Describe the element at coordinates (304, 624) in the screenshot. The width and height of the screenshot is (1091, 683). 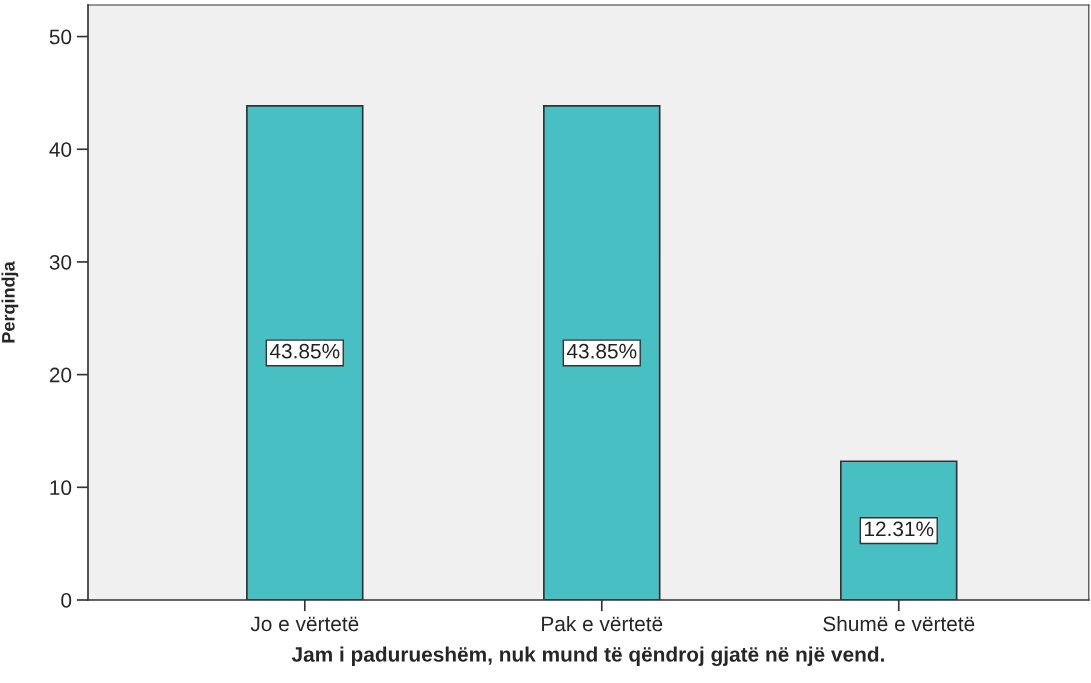
I see `x-tick-label: Jo e vërtetë` at that location.